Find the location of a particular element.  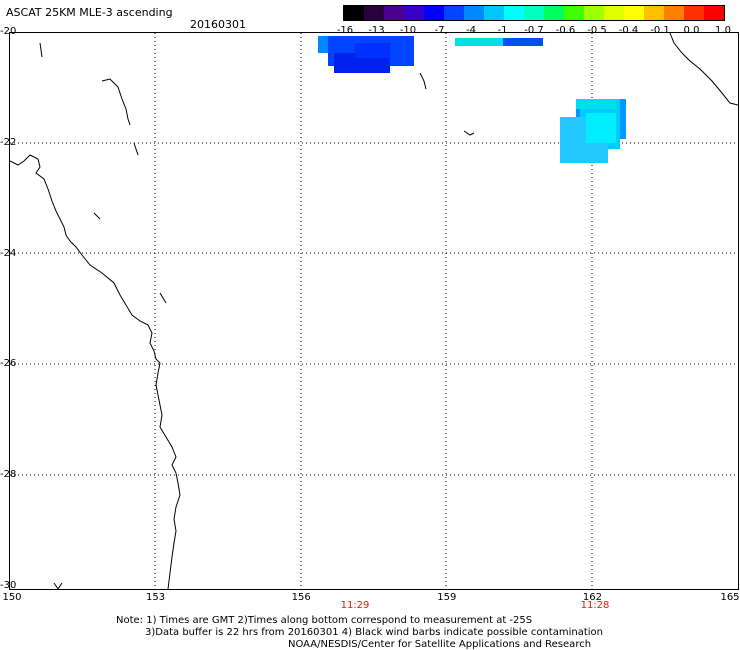

color-scale-label: -10 is located at coordinates (408, 30).